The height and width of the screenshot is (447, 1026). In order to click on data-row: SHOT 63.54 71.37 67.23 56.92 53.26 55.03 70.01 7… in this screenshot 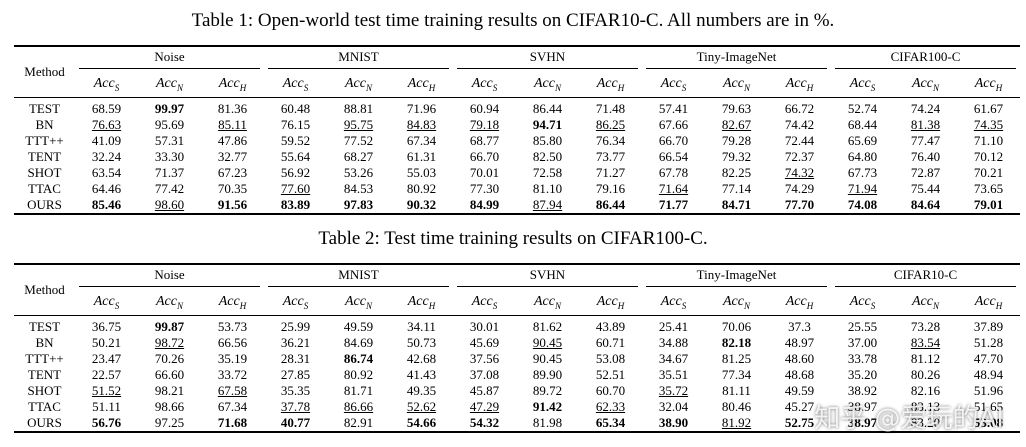, I will do `click(517, 173)`.